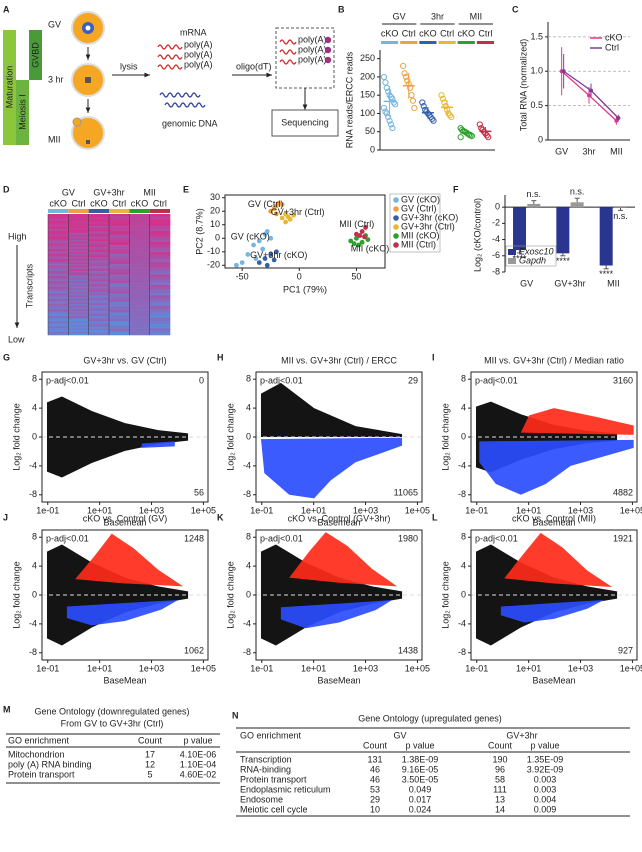 The height and width of the screenshot is (852, 642). I want to click on group-label: GV+3hr, so click(108, 192).